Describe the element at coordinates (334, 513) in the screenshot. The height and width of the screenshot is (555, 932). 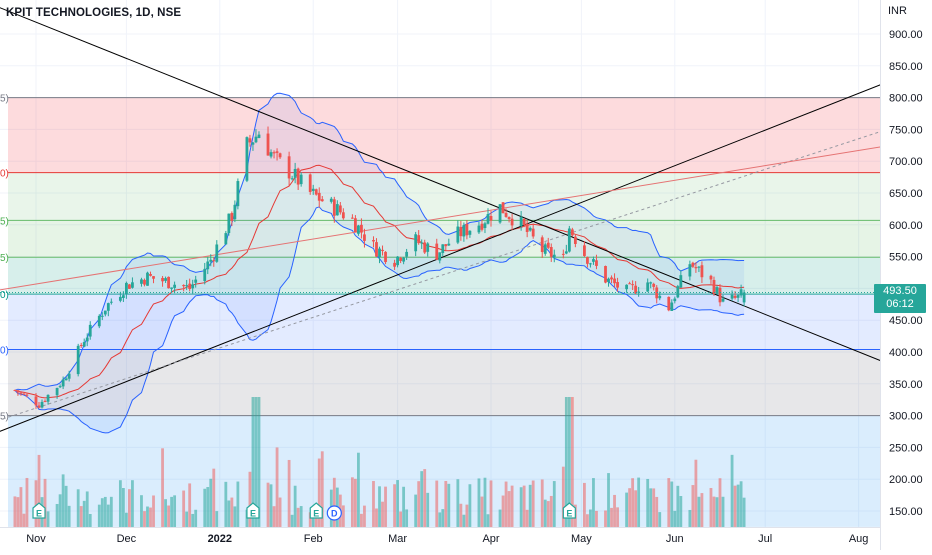
I see `event-marker: D` at that location.